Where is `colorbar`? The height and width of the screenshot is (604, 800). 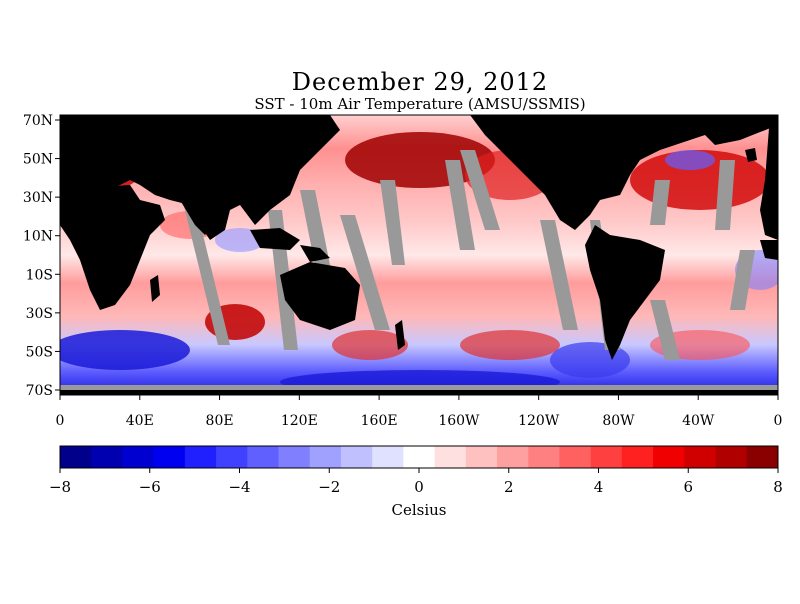 colorbar is located at coordinates (419, 457).